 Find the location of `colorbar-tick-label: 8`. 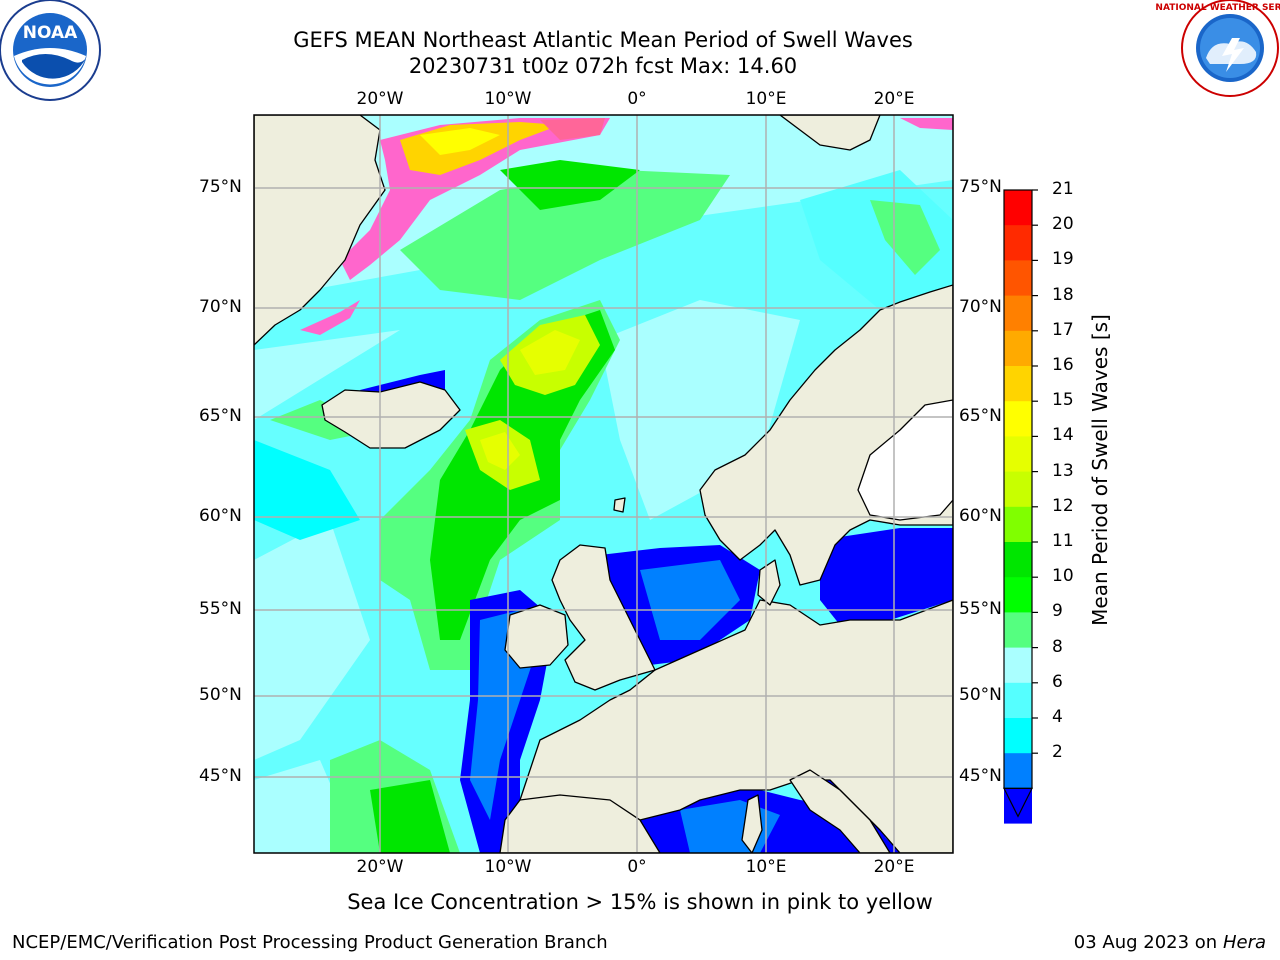

colorbar-tick-label: 8 is located at coordinates (1057, 646).